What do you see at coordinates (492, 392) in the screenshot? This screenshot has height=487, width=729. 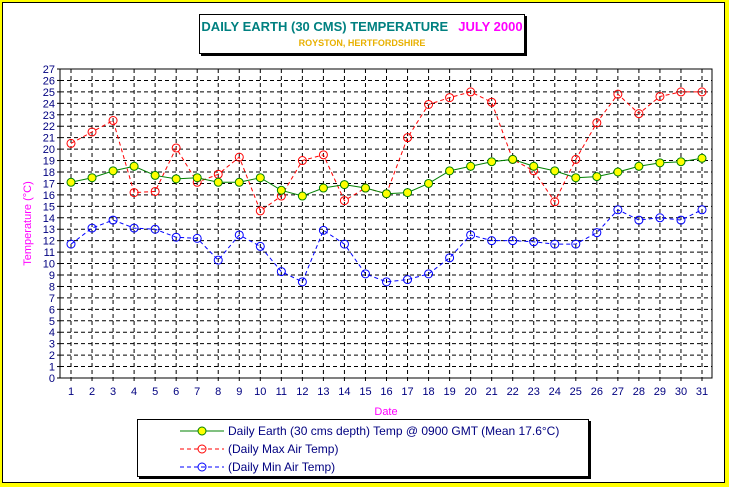 I see `x-tick-label: 21` at bounding box center [492, 392].